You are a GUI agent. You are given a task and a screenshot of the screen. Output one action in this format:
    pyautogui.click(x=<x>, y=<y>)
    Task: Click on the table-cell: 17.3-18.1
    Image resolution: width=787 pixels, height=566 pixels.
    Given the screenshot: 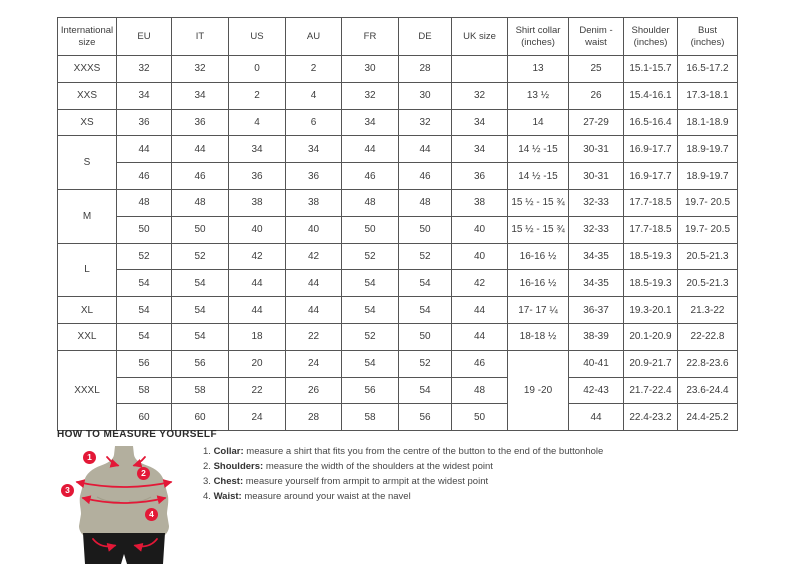 What is the action you would take?
    pyautogui.click(x=707, y=95)
    